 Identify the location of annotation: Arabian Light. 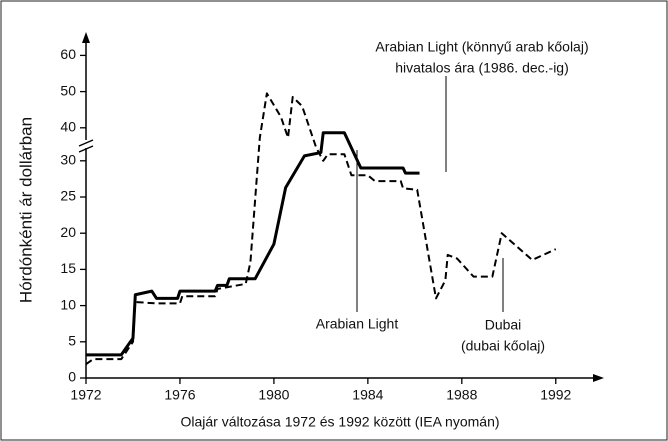
(357, 324).